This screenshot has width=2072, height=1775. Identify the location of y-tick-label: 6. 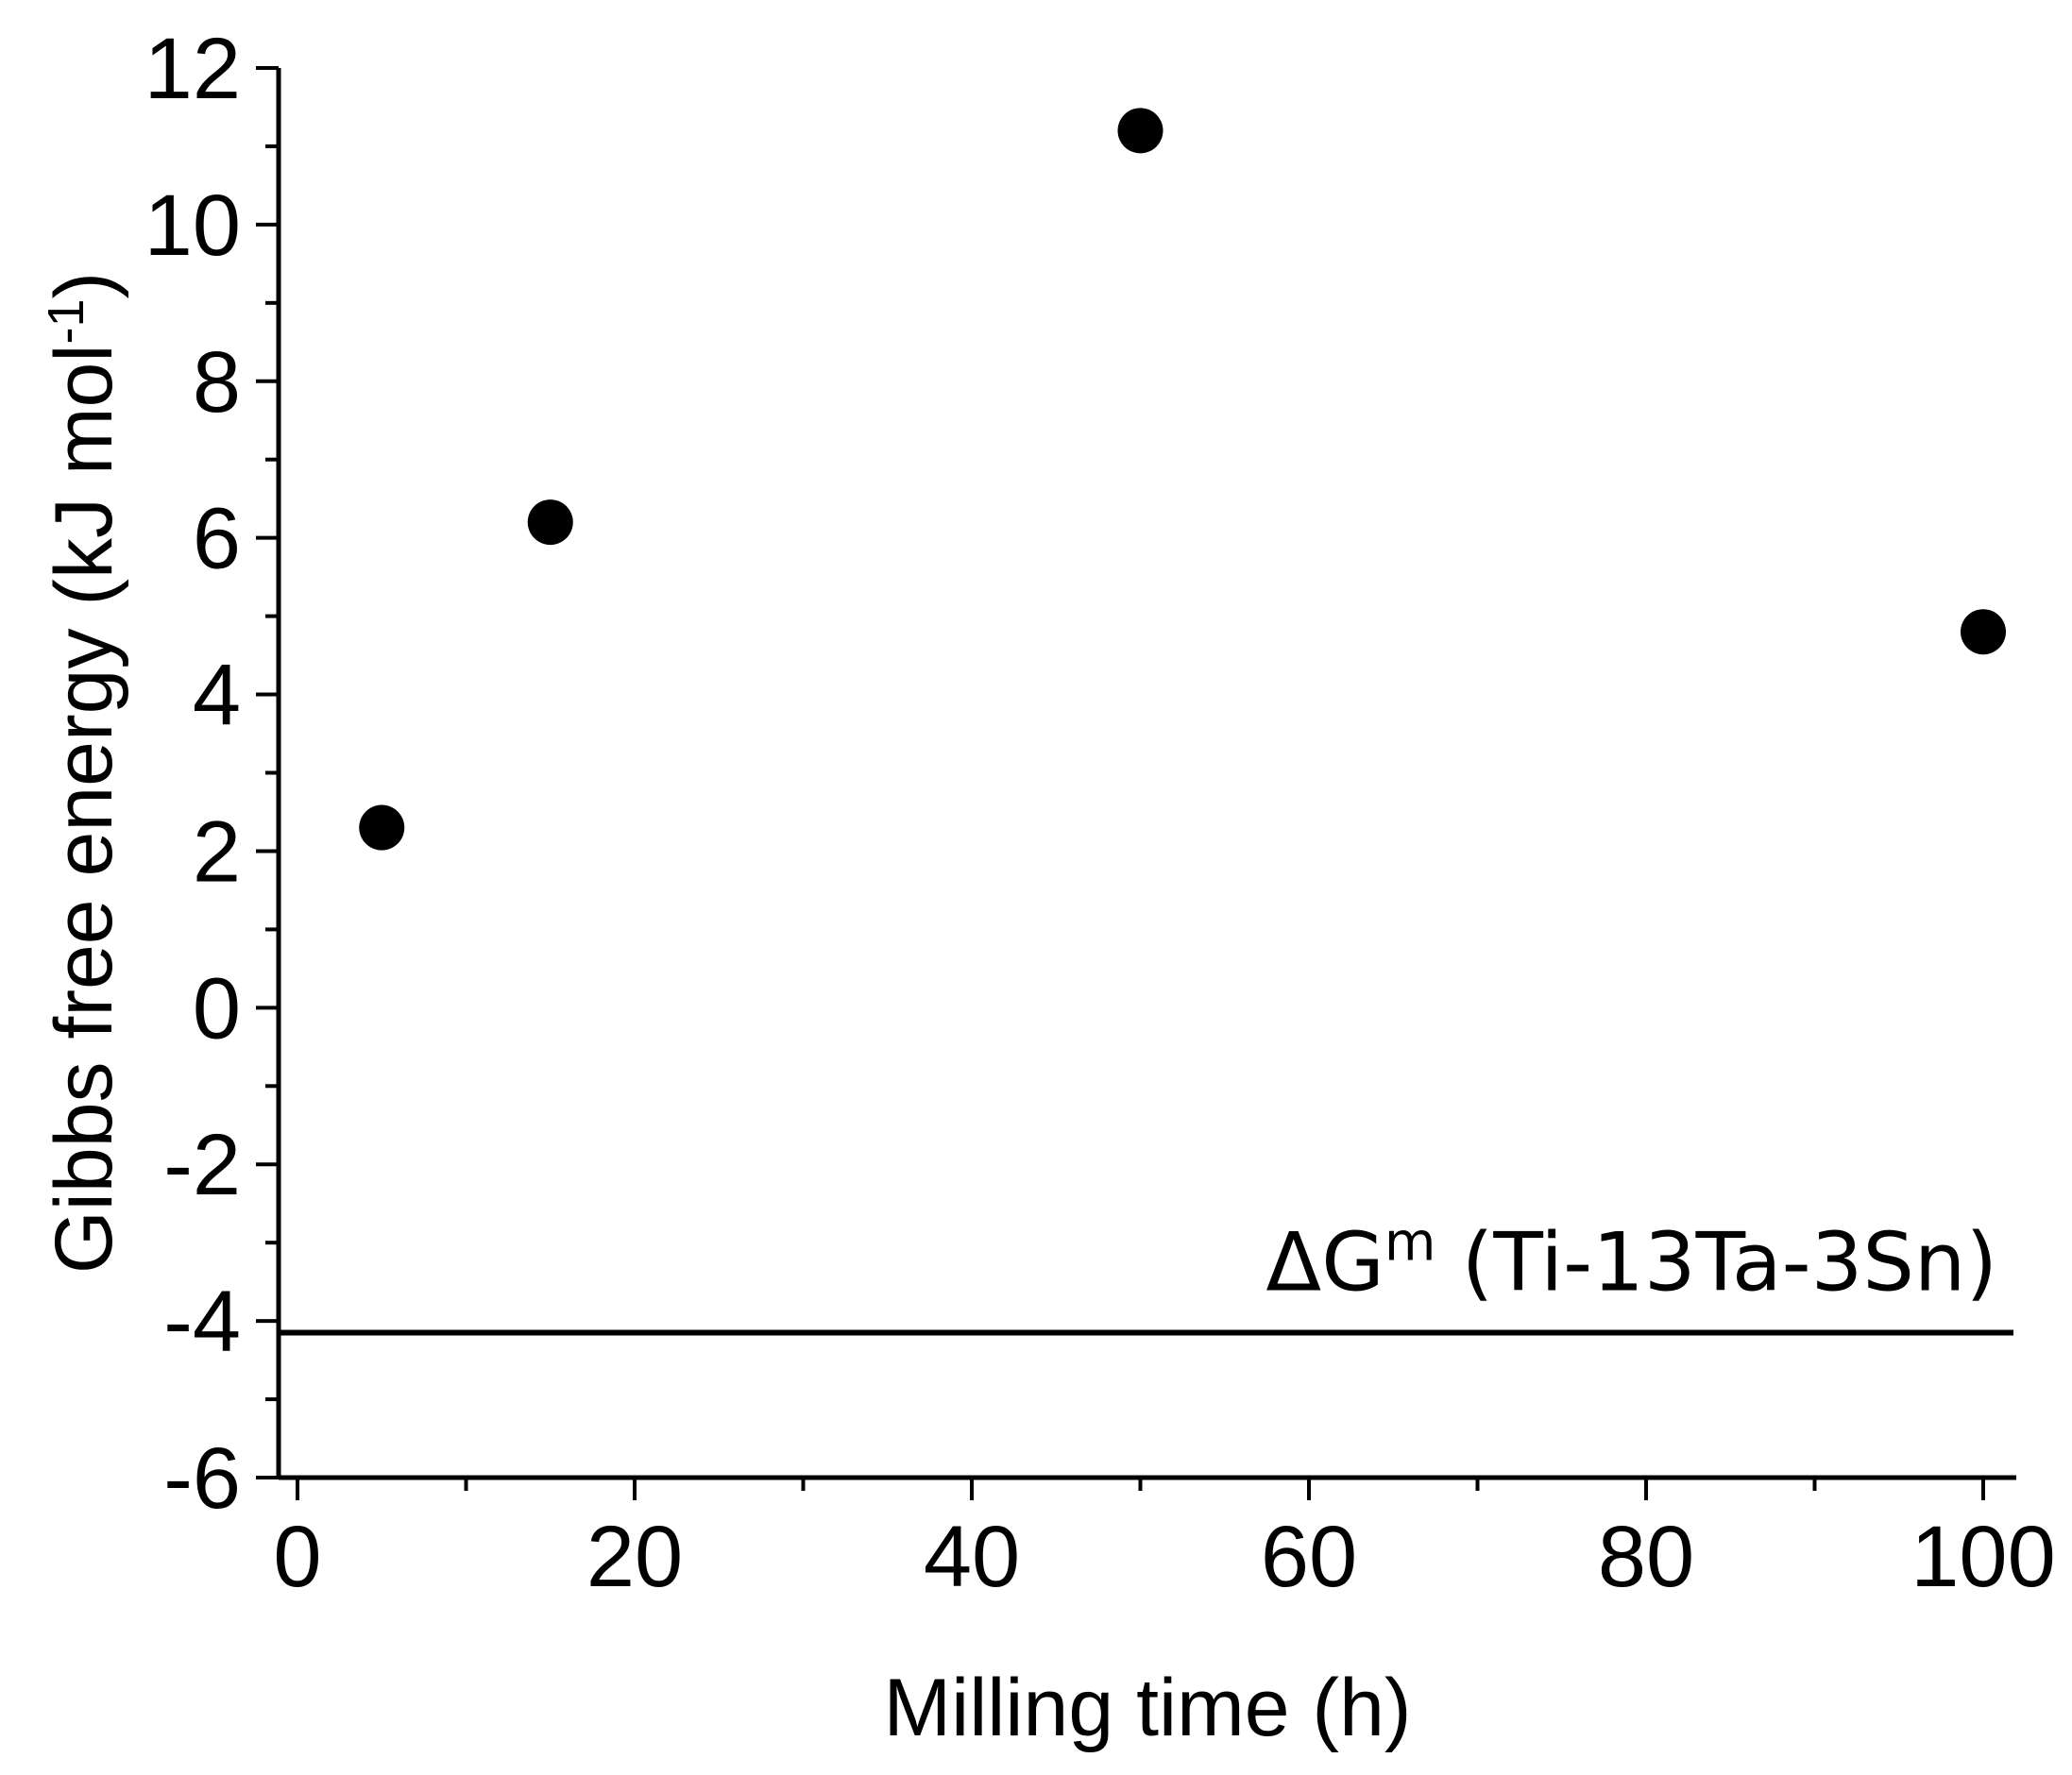
(217, 539).